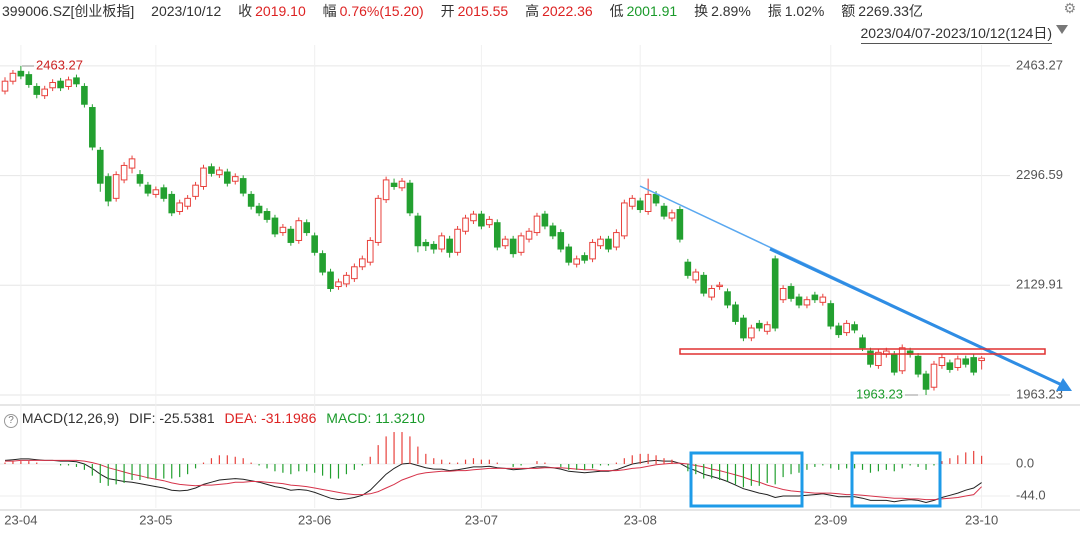 This screenshot has width=1080, height=535. Describe the element at coordinates (1039, 393) in the screenshot. I see `y-tick-label: 1963.23` at that location.